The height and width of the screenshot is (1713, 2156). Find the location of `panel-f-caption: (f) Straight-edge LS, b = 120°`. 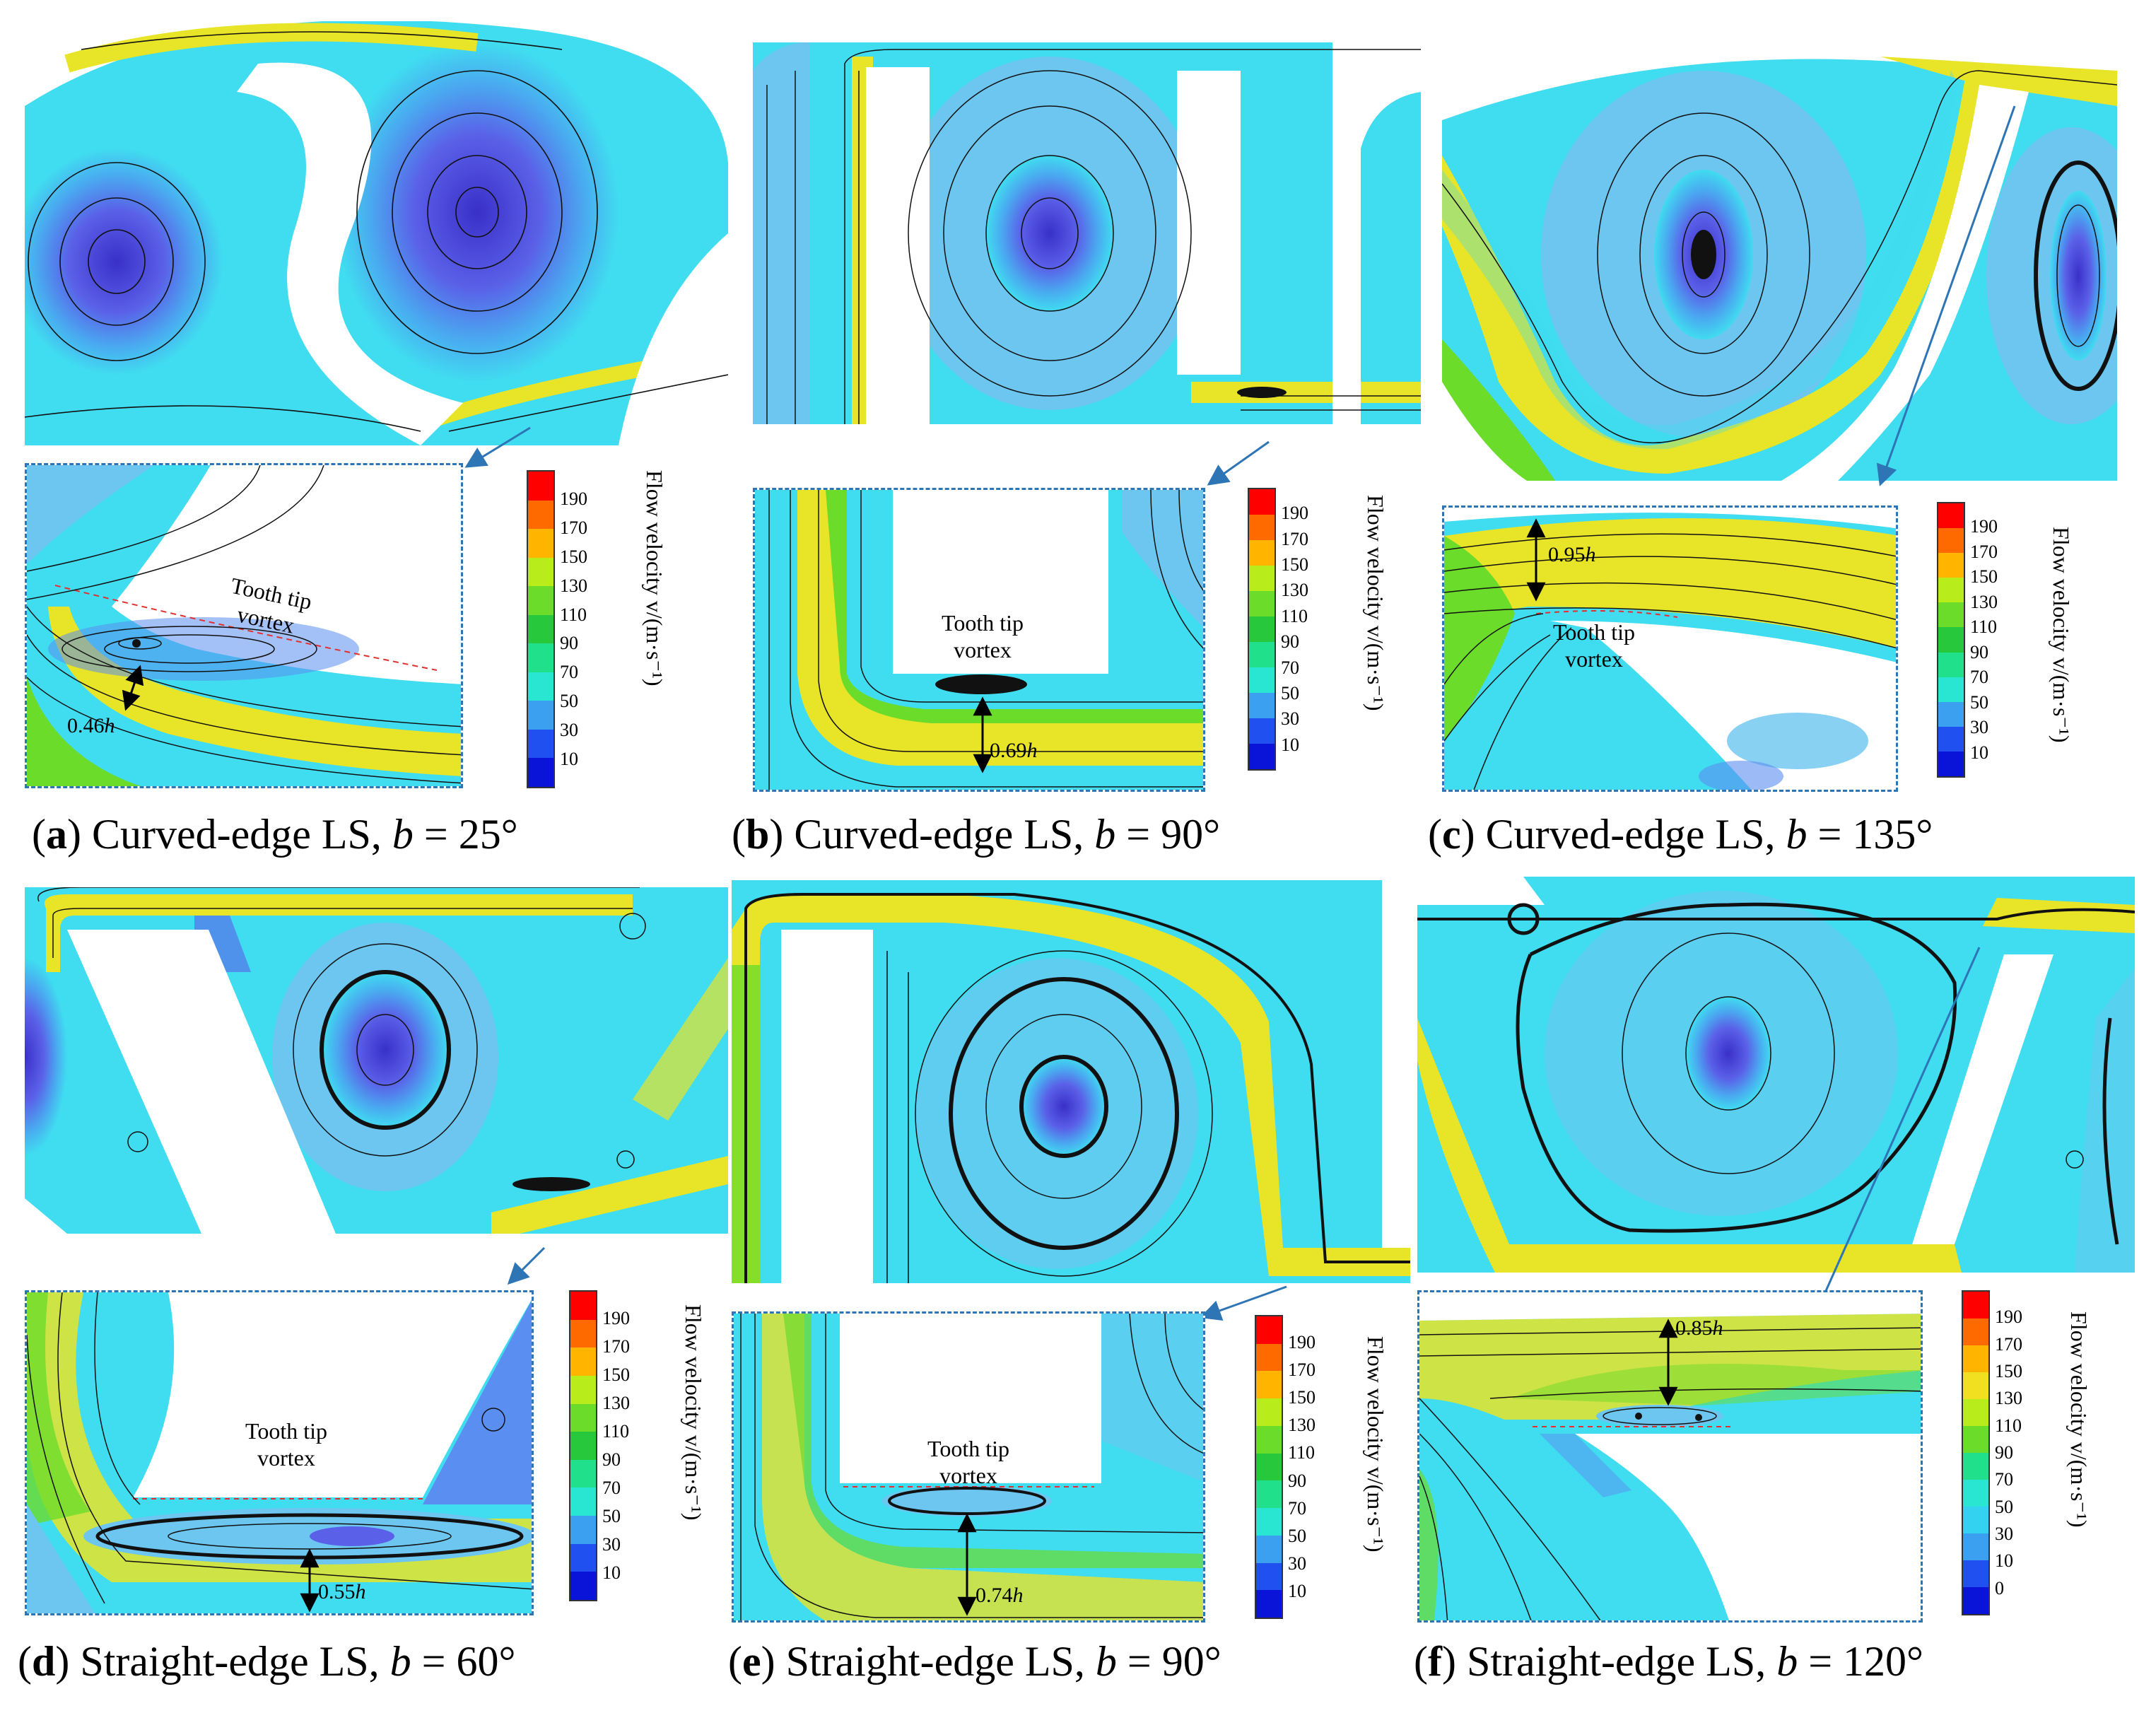

panel-f-caption: (f) Straight-edge LS, b = 120° is located at coordinates (1669, 1662).